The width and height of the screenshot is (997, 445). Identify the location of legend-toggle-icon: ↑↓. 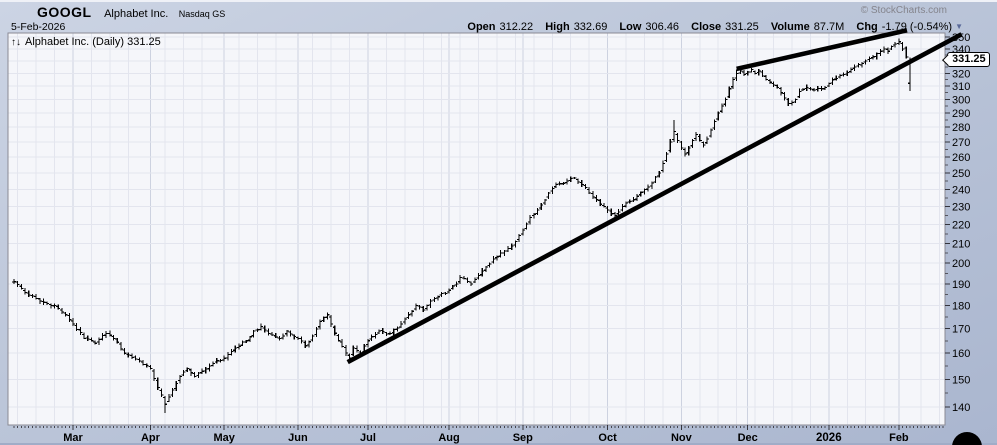
(16, 42).